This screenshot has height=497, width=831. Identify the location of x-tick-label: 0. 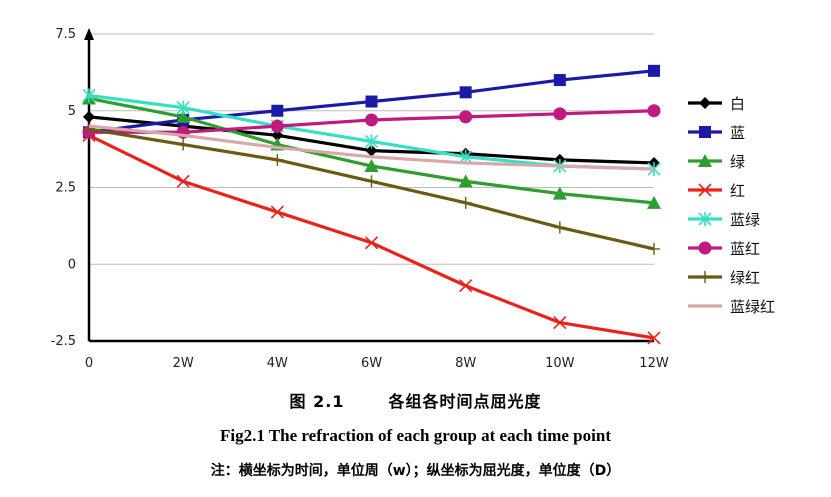
(89, 363).